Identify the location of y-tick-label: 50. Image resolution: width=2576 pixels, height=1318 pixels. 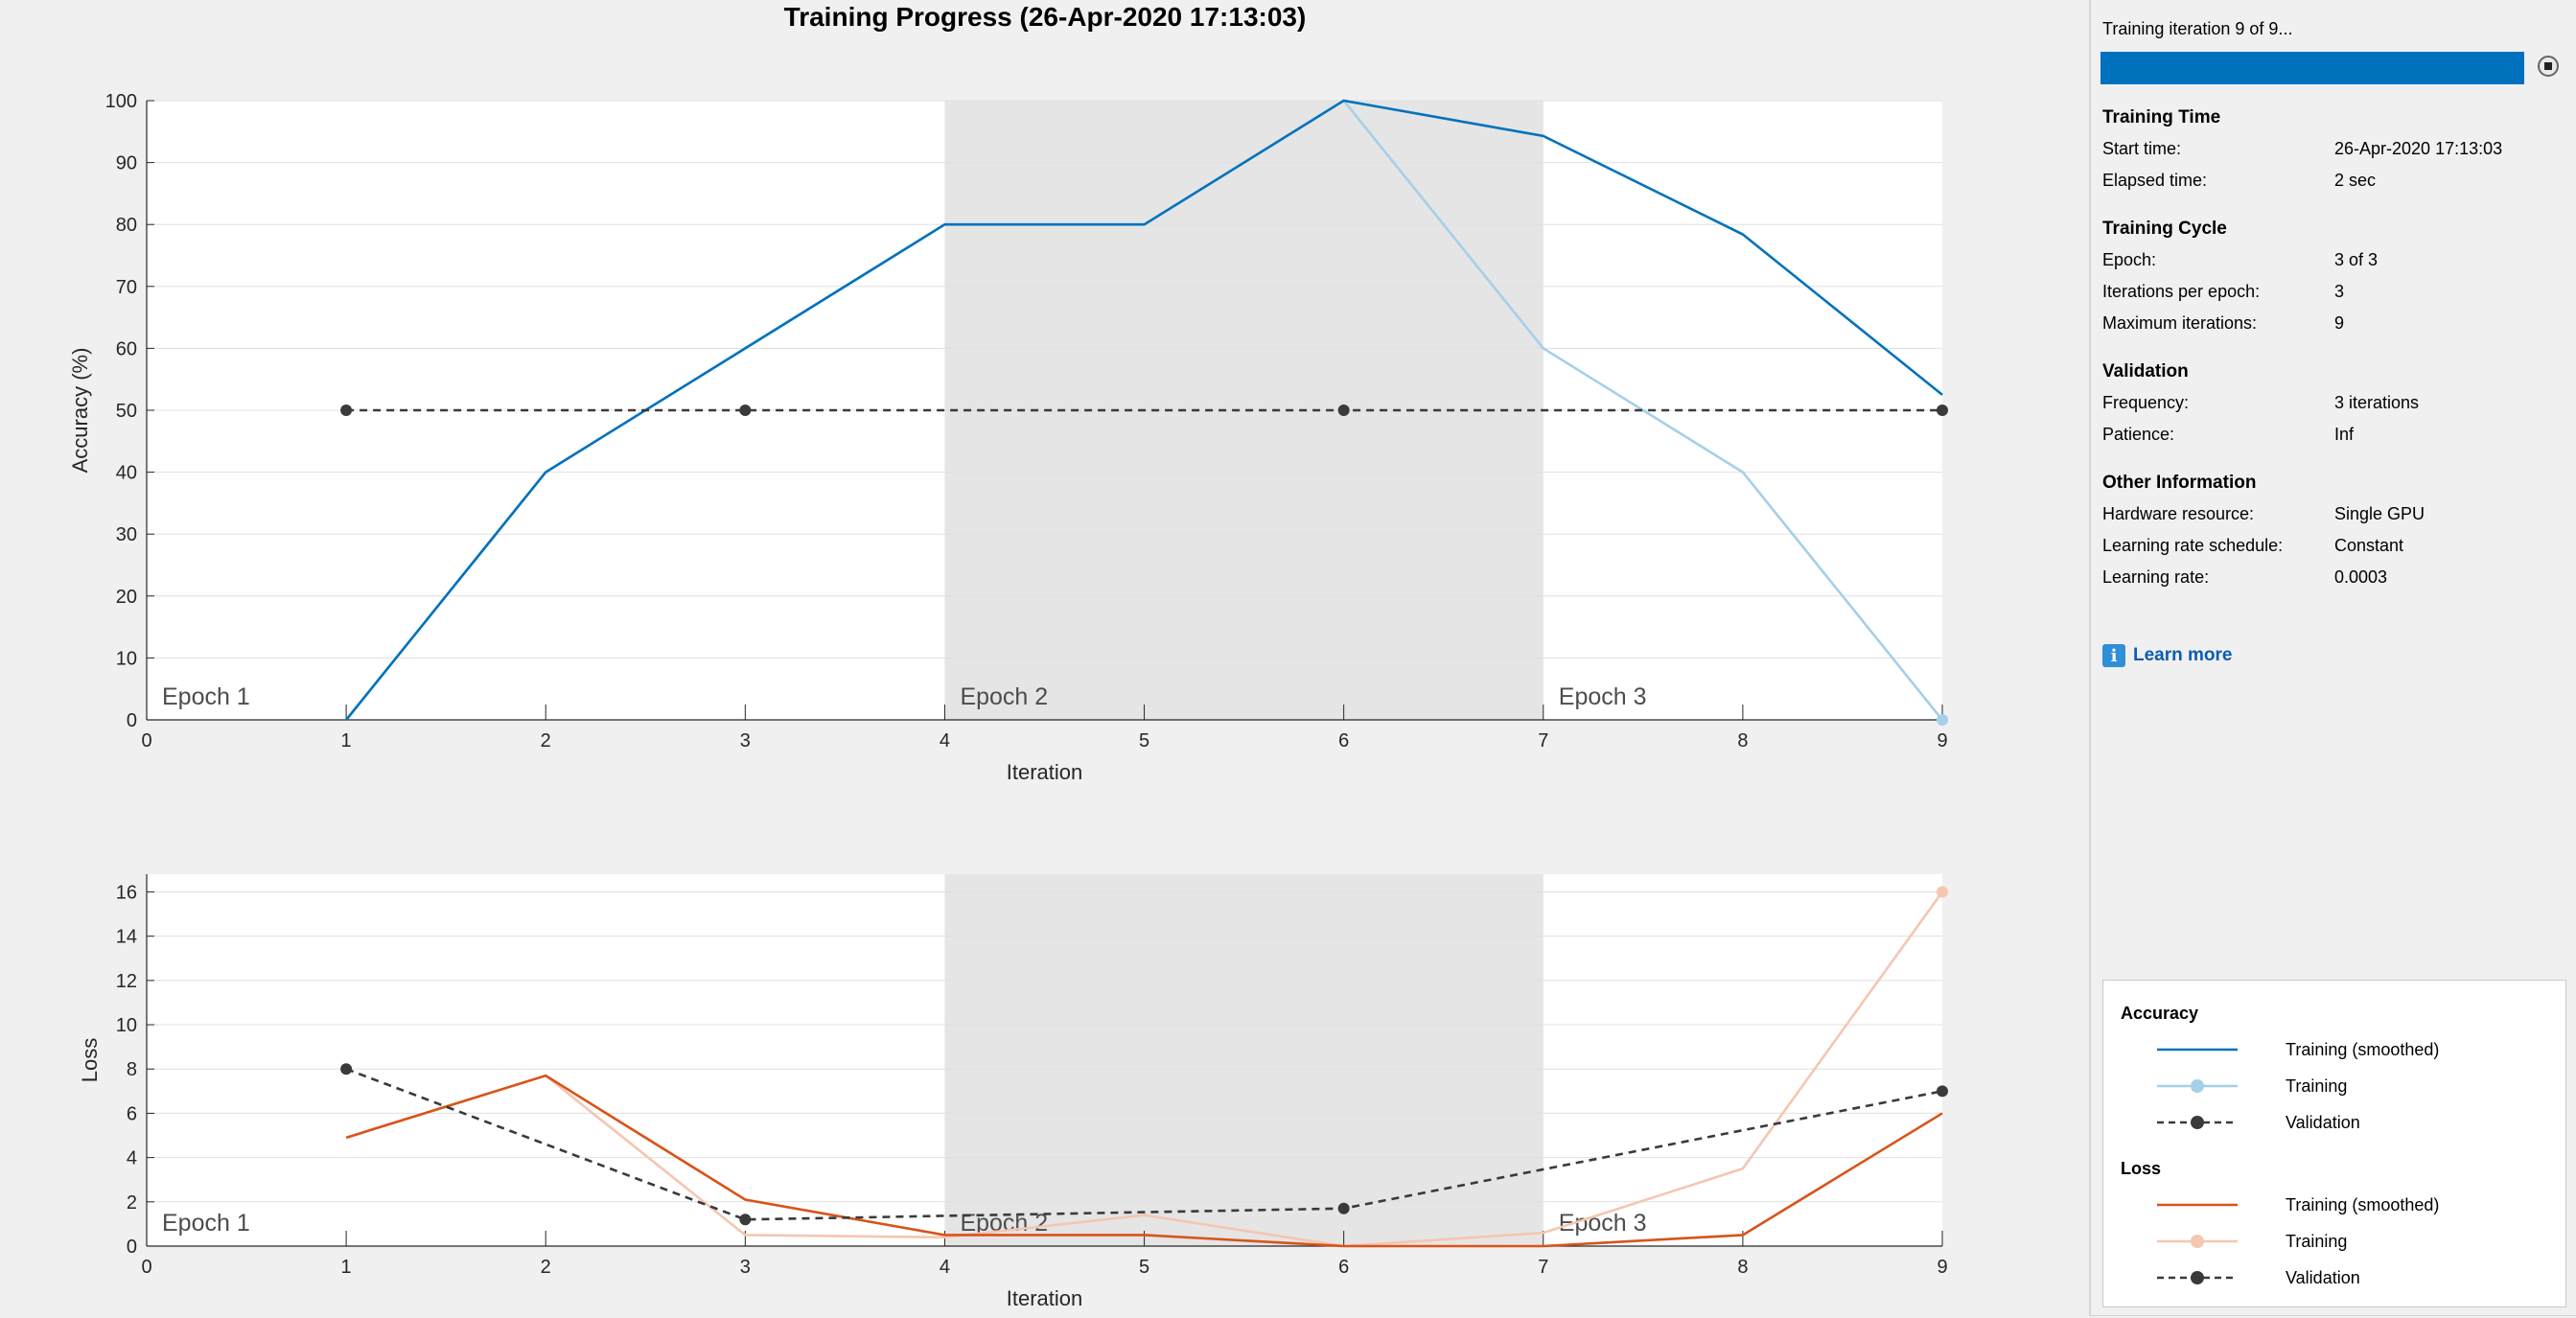
(126, 412).